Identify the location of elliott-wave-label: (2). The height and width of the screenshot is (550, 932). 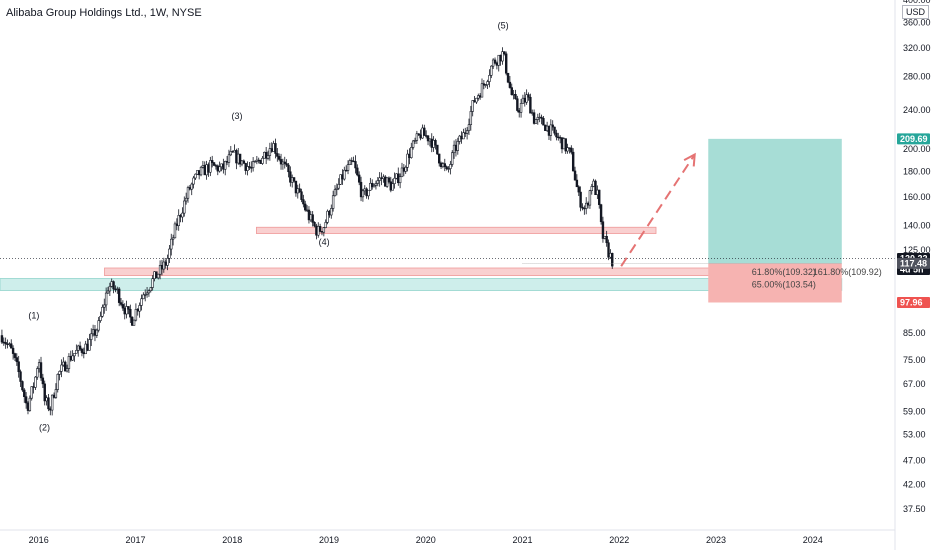
(44, 428).